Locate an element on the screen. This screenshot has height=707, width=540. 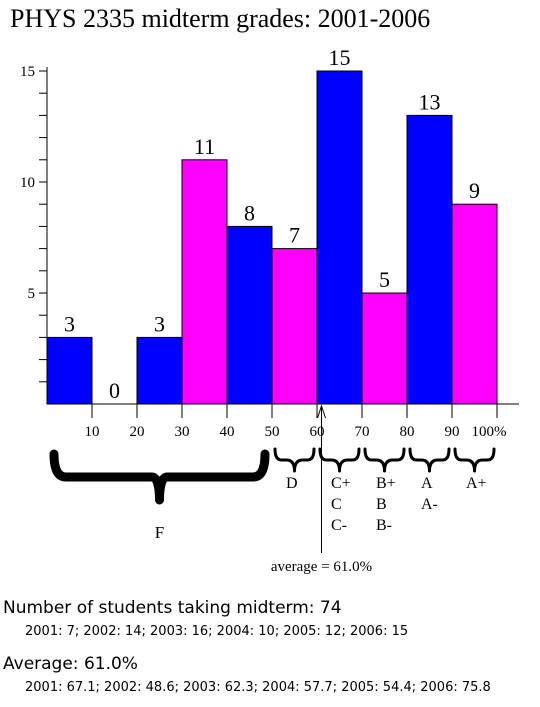
grade-band-label: F is located at coordinates (159, 532).